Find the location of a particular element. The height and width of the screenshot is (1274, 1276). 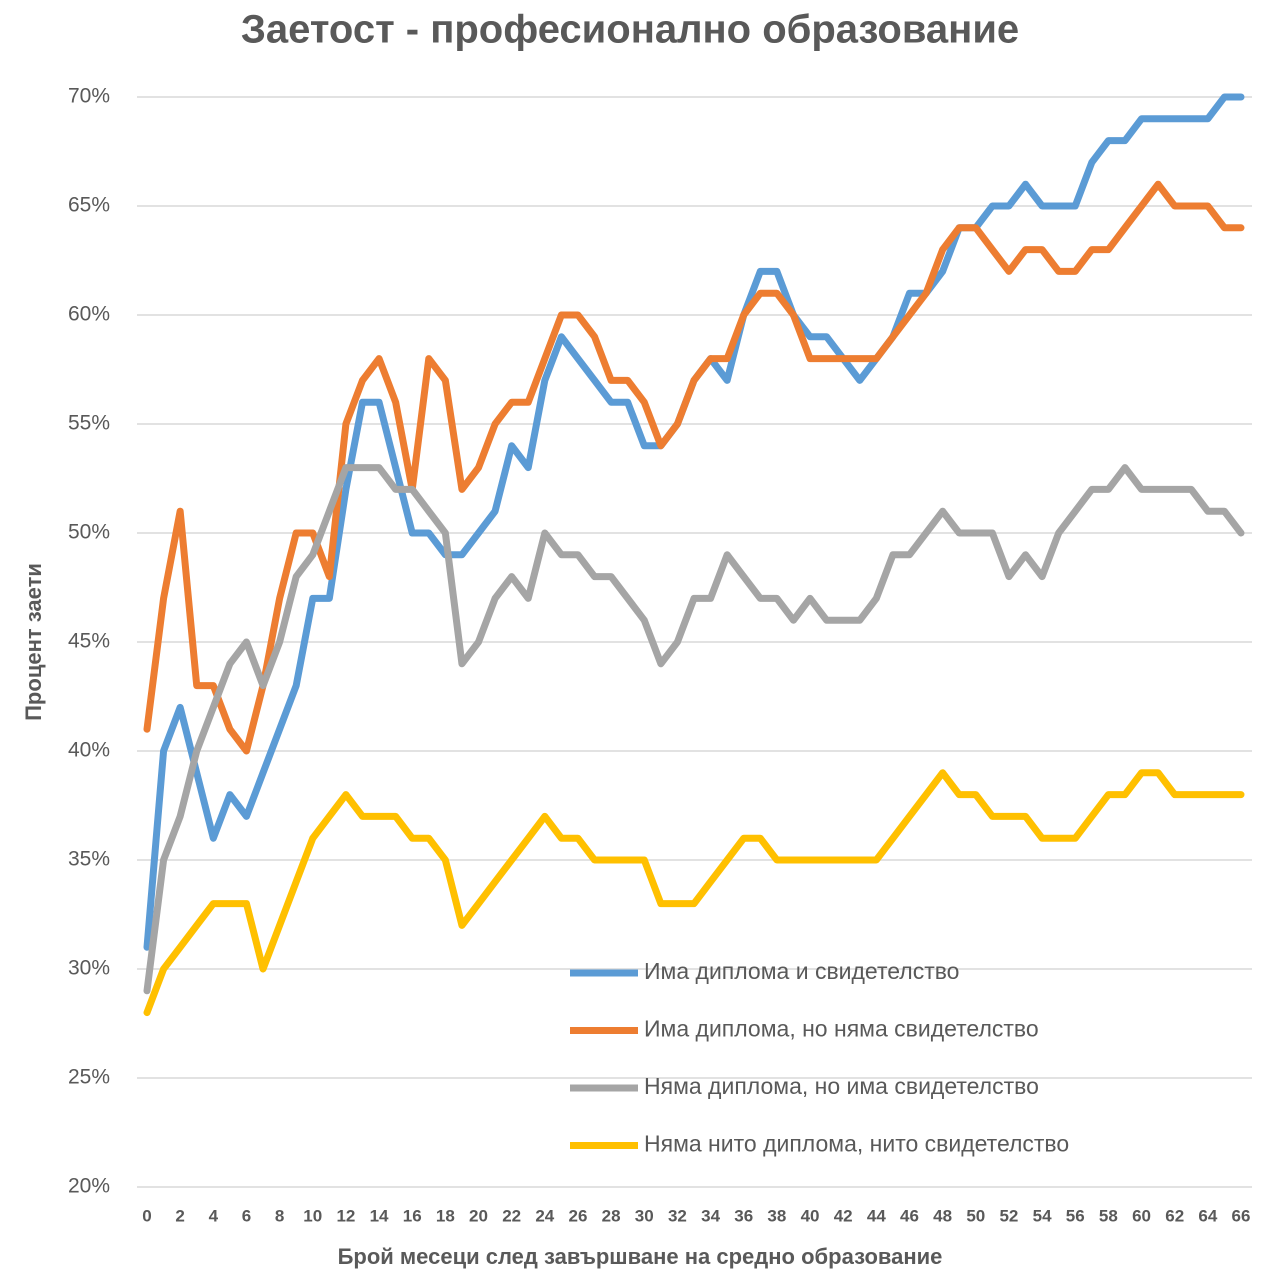

y-tick-label: 60% is located at coordinates (89, 314).